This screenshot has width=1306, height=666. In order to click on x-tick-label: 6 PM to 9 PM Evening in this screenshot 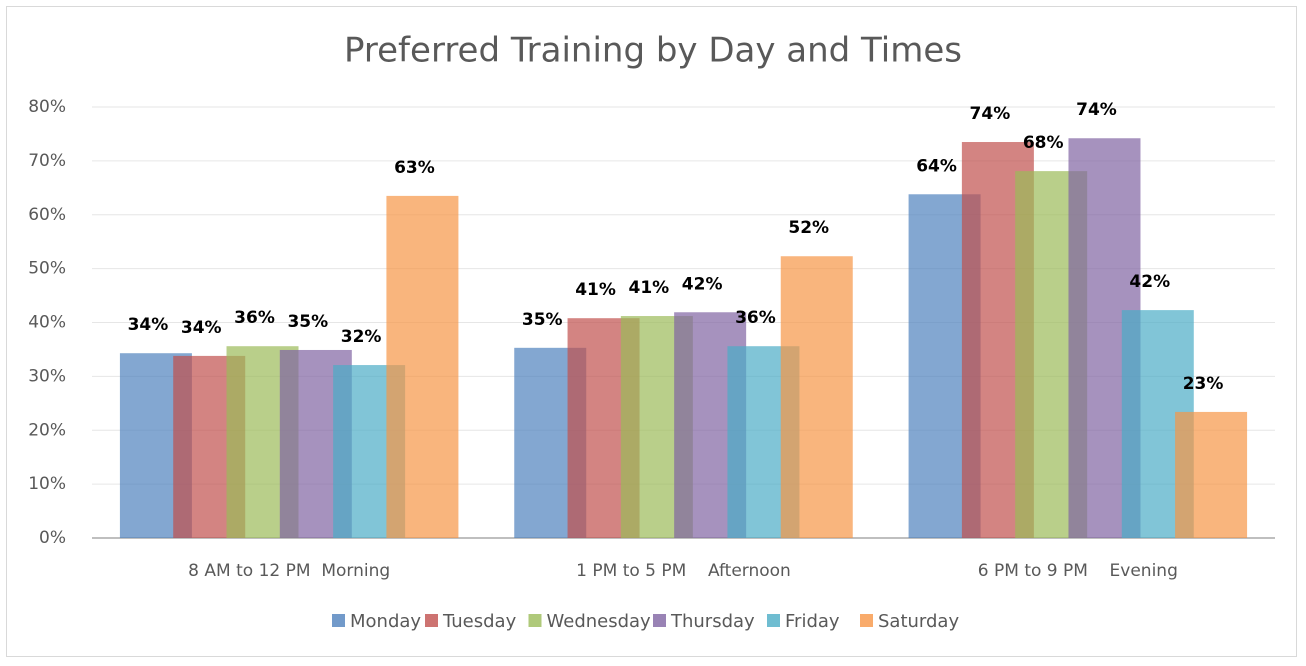, I will do `click(1078, 571)`.